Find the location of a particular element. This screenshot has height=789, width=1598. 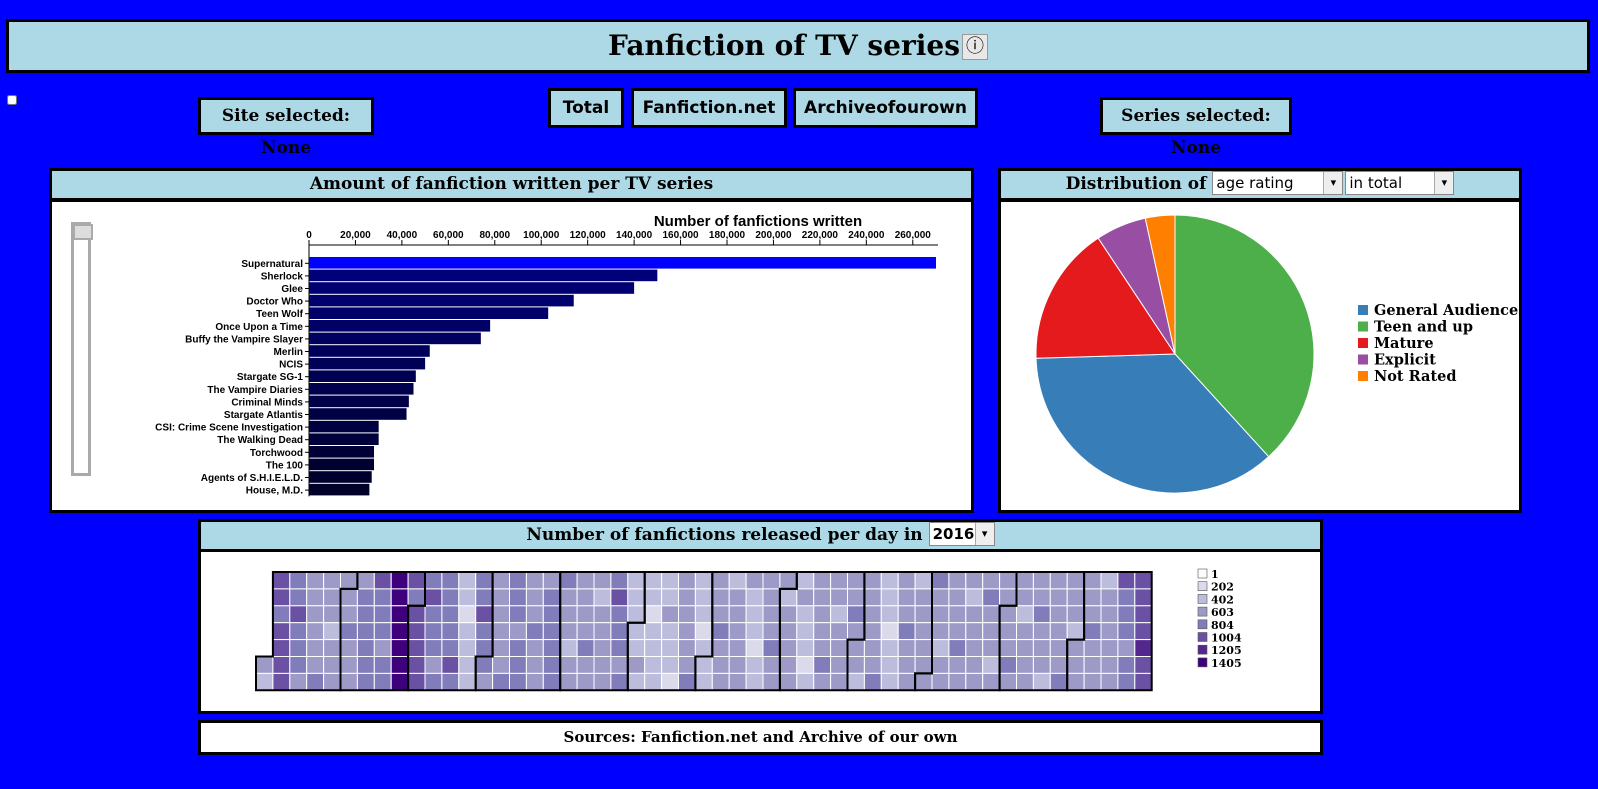

legend-swatch is located at coordinates (1363, 326).